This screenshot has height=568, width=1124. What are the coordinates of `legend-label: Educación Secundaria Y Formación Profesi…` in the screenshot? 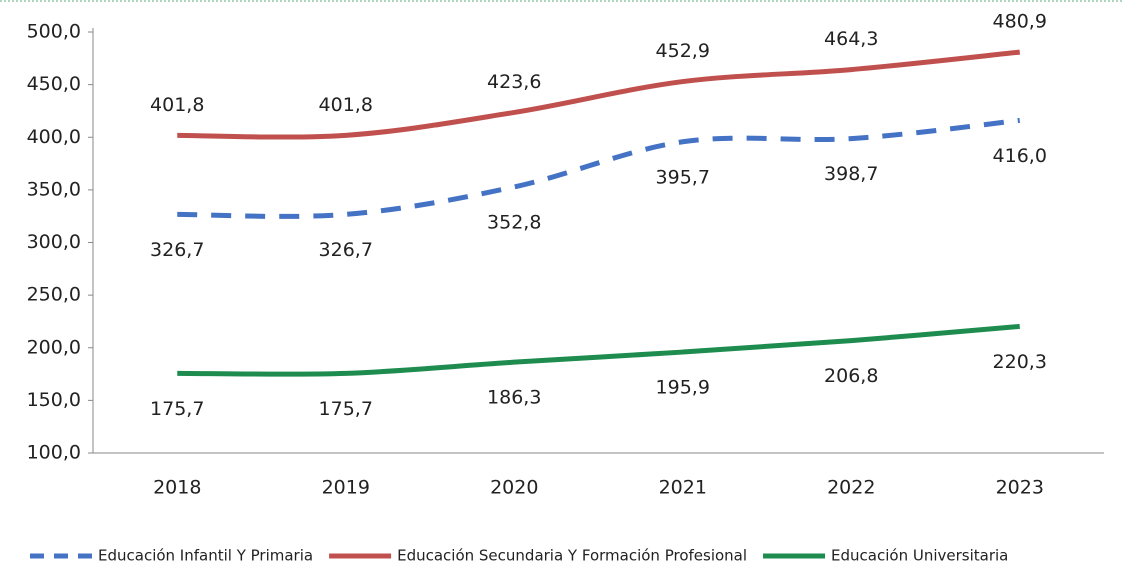 It's located at (572, 556).